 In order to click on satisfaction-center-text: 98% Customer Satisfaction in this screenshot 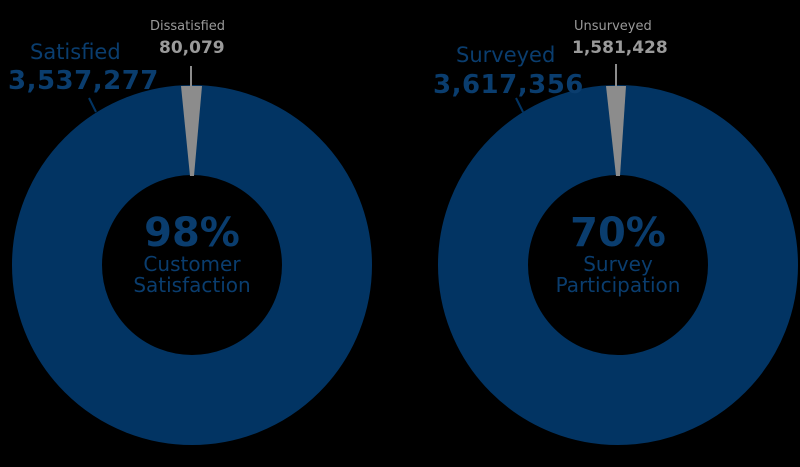, I will do `click(192, 254)`.